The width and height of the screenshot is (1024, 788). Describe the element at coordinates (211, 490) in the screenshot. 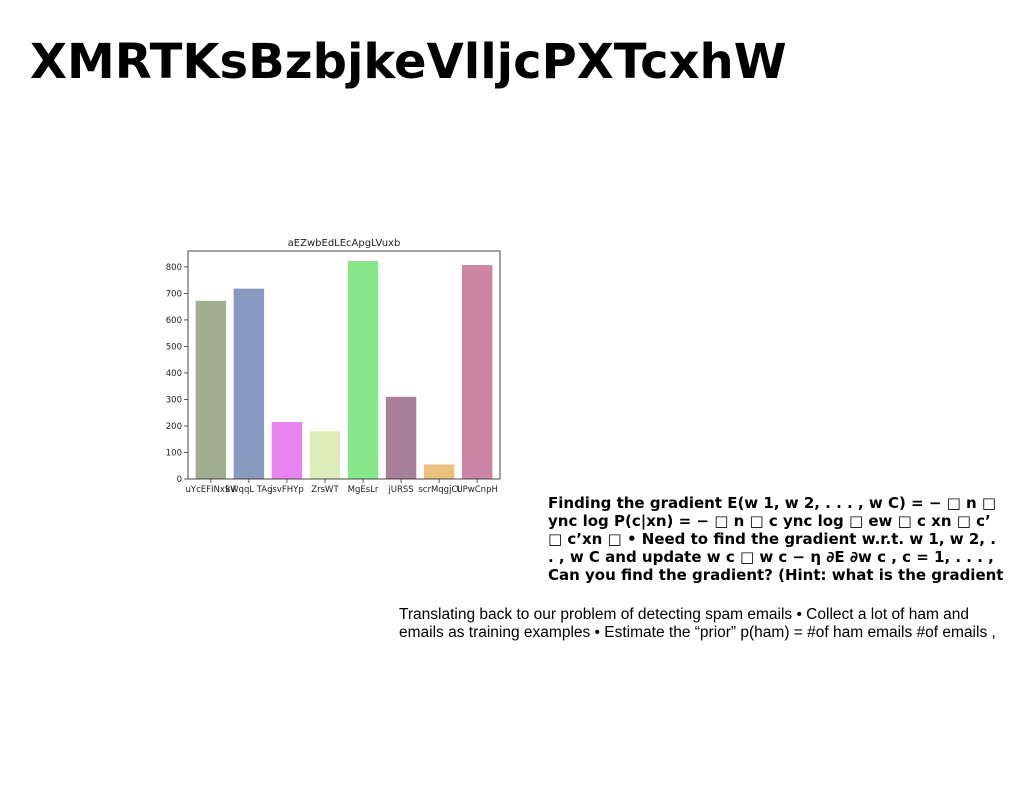

I see `x-tick-label: uYcEFINxSV` at that location.